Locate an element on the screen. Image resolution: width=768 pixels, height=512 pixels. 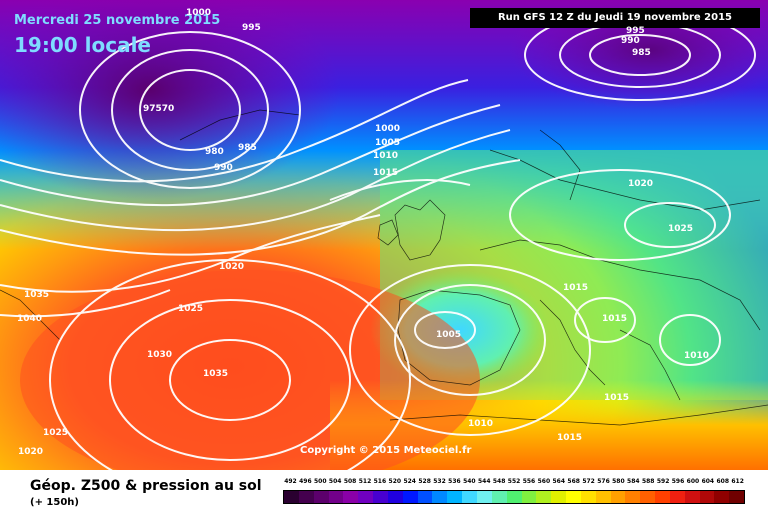
legend-value: 496 is located at coordinates (305, 481).